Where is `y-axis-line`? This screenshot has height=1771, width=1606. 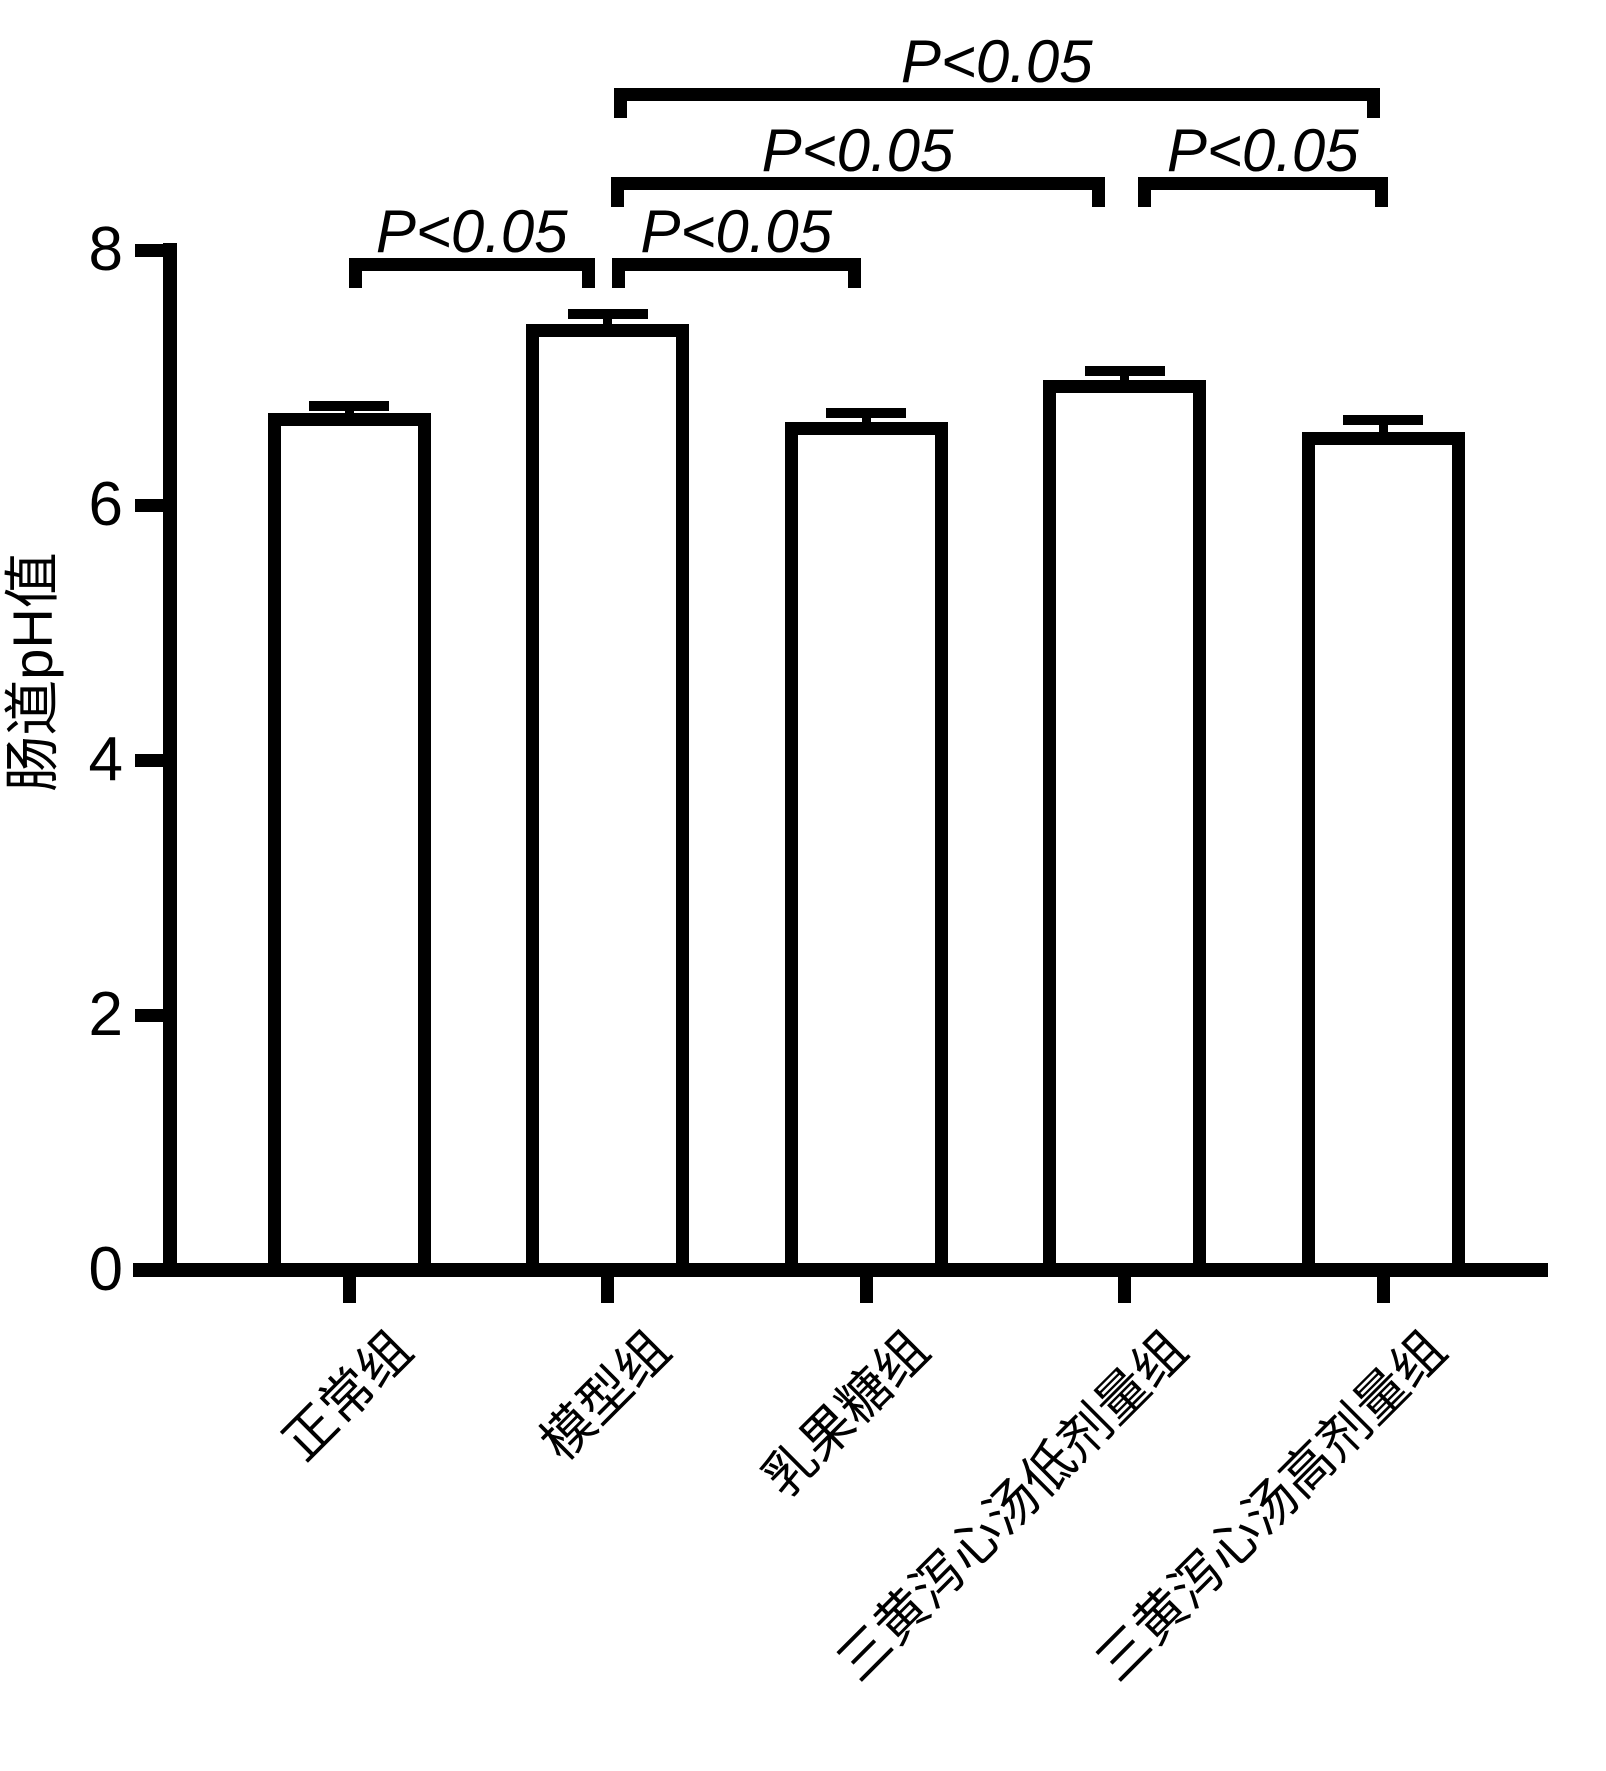 y-axis-line is located at coordinates (170, 760).